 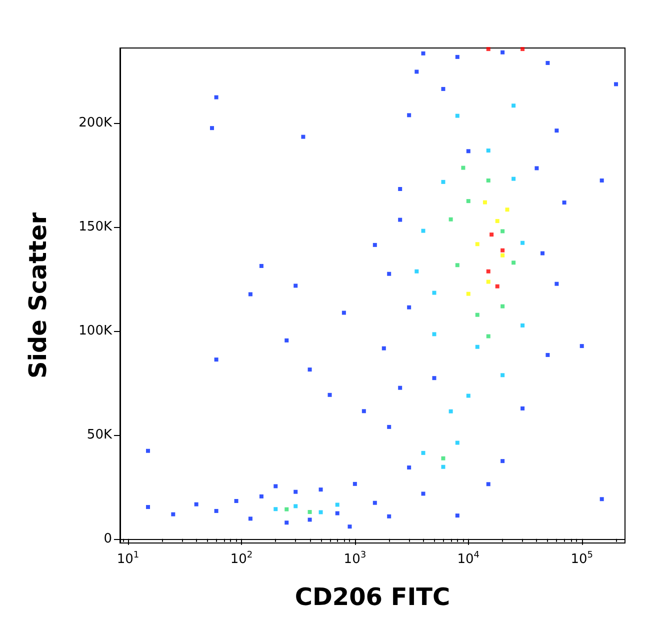 What do you see at coordinates (38, 295) in the screenshot?
I see `y-axis-title: Side Scatter` at bounding box center [38, 295].